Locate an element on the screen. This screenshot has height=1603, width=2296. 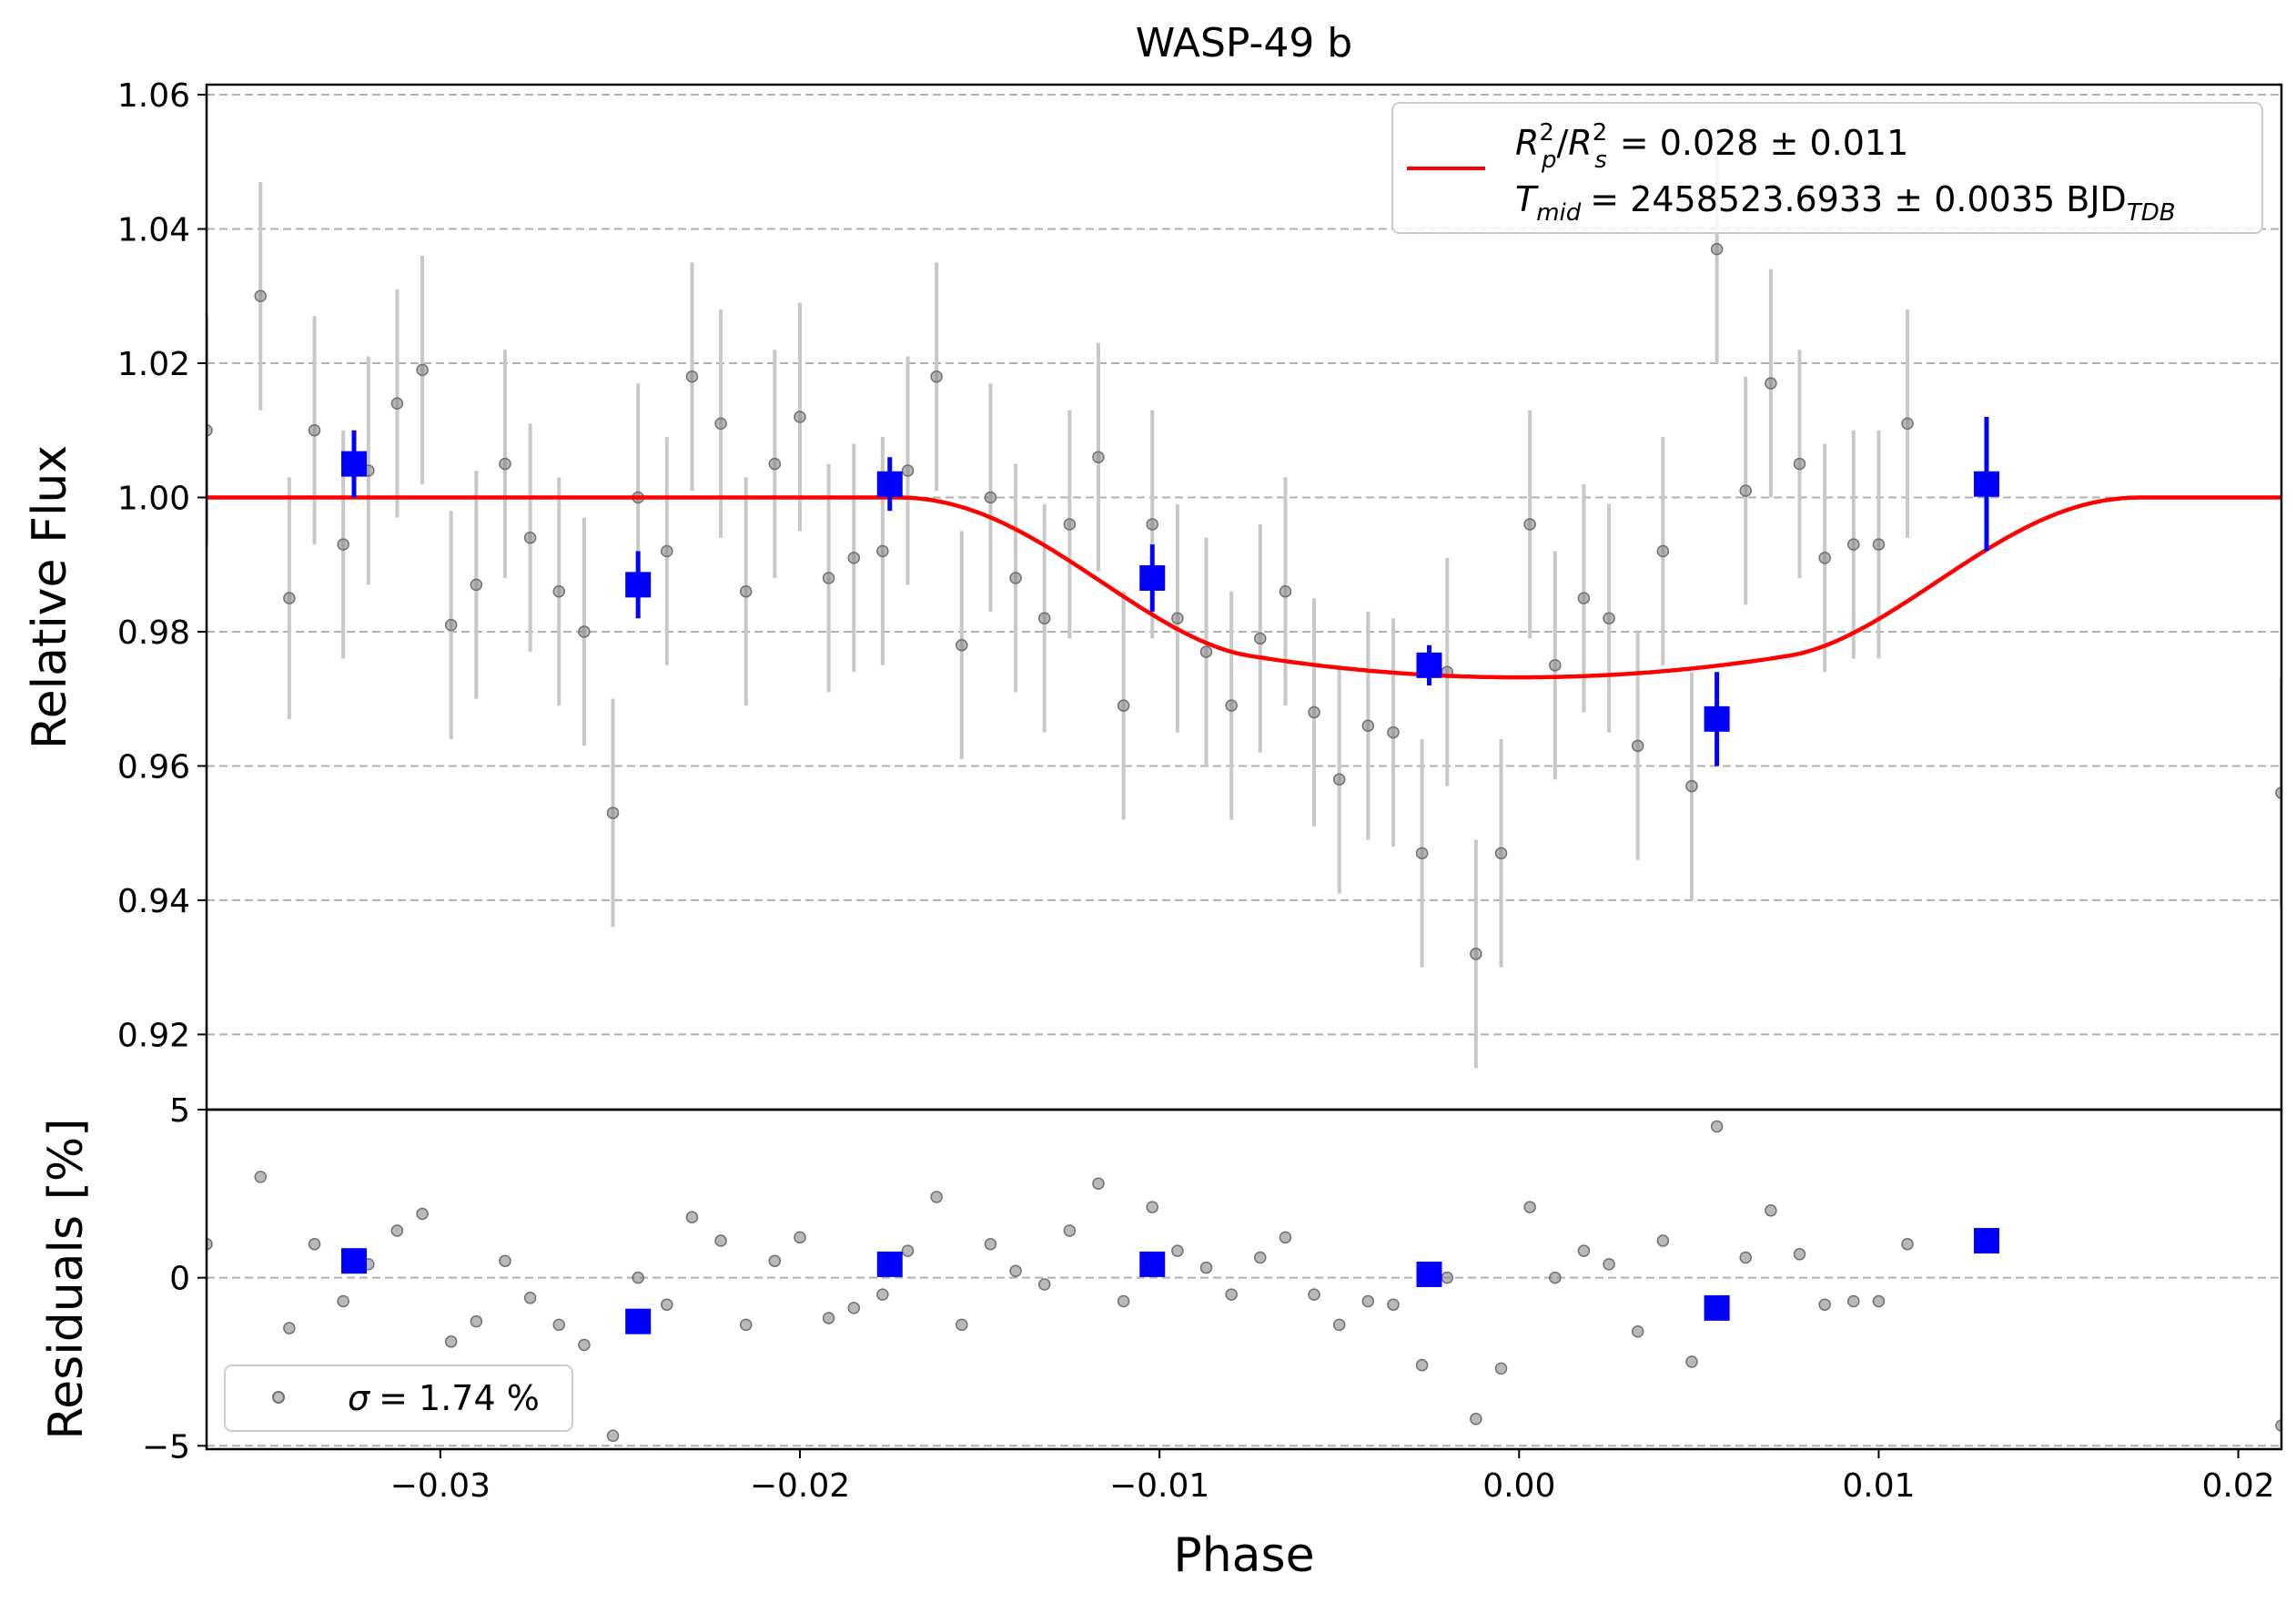
residual-y-tick-label: 0 is located at coordinates (180, 1279).